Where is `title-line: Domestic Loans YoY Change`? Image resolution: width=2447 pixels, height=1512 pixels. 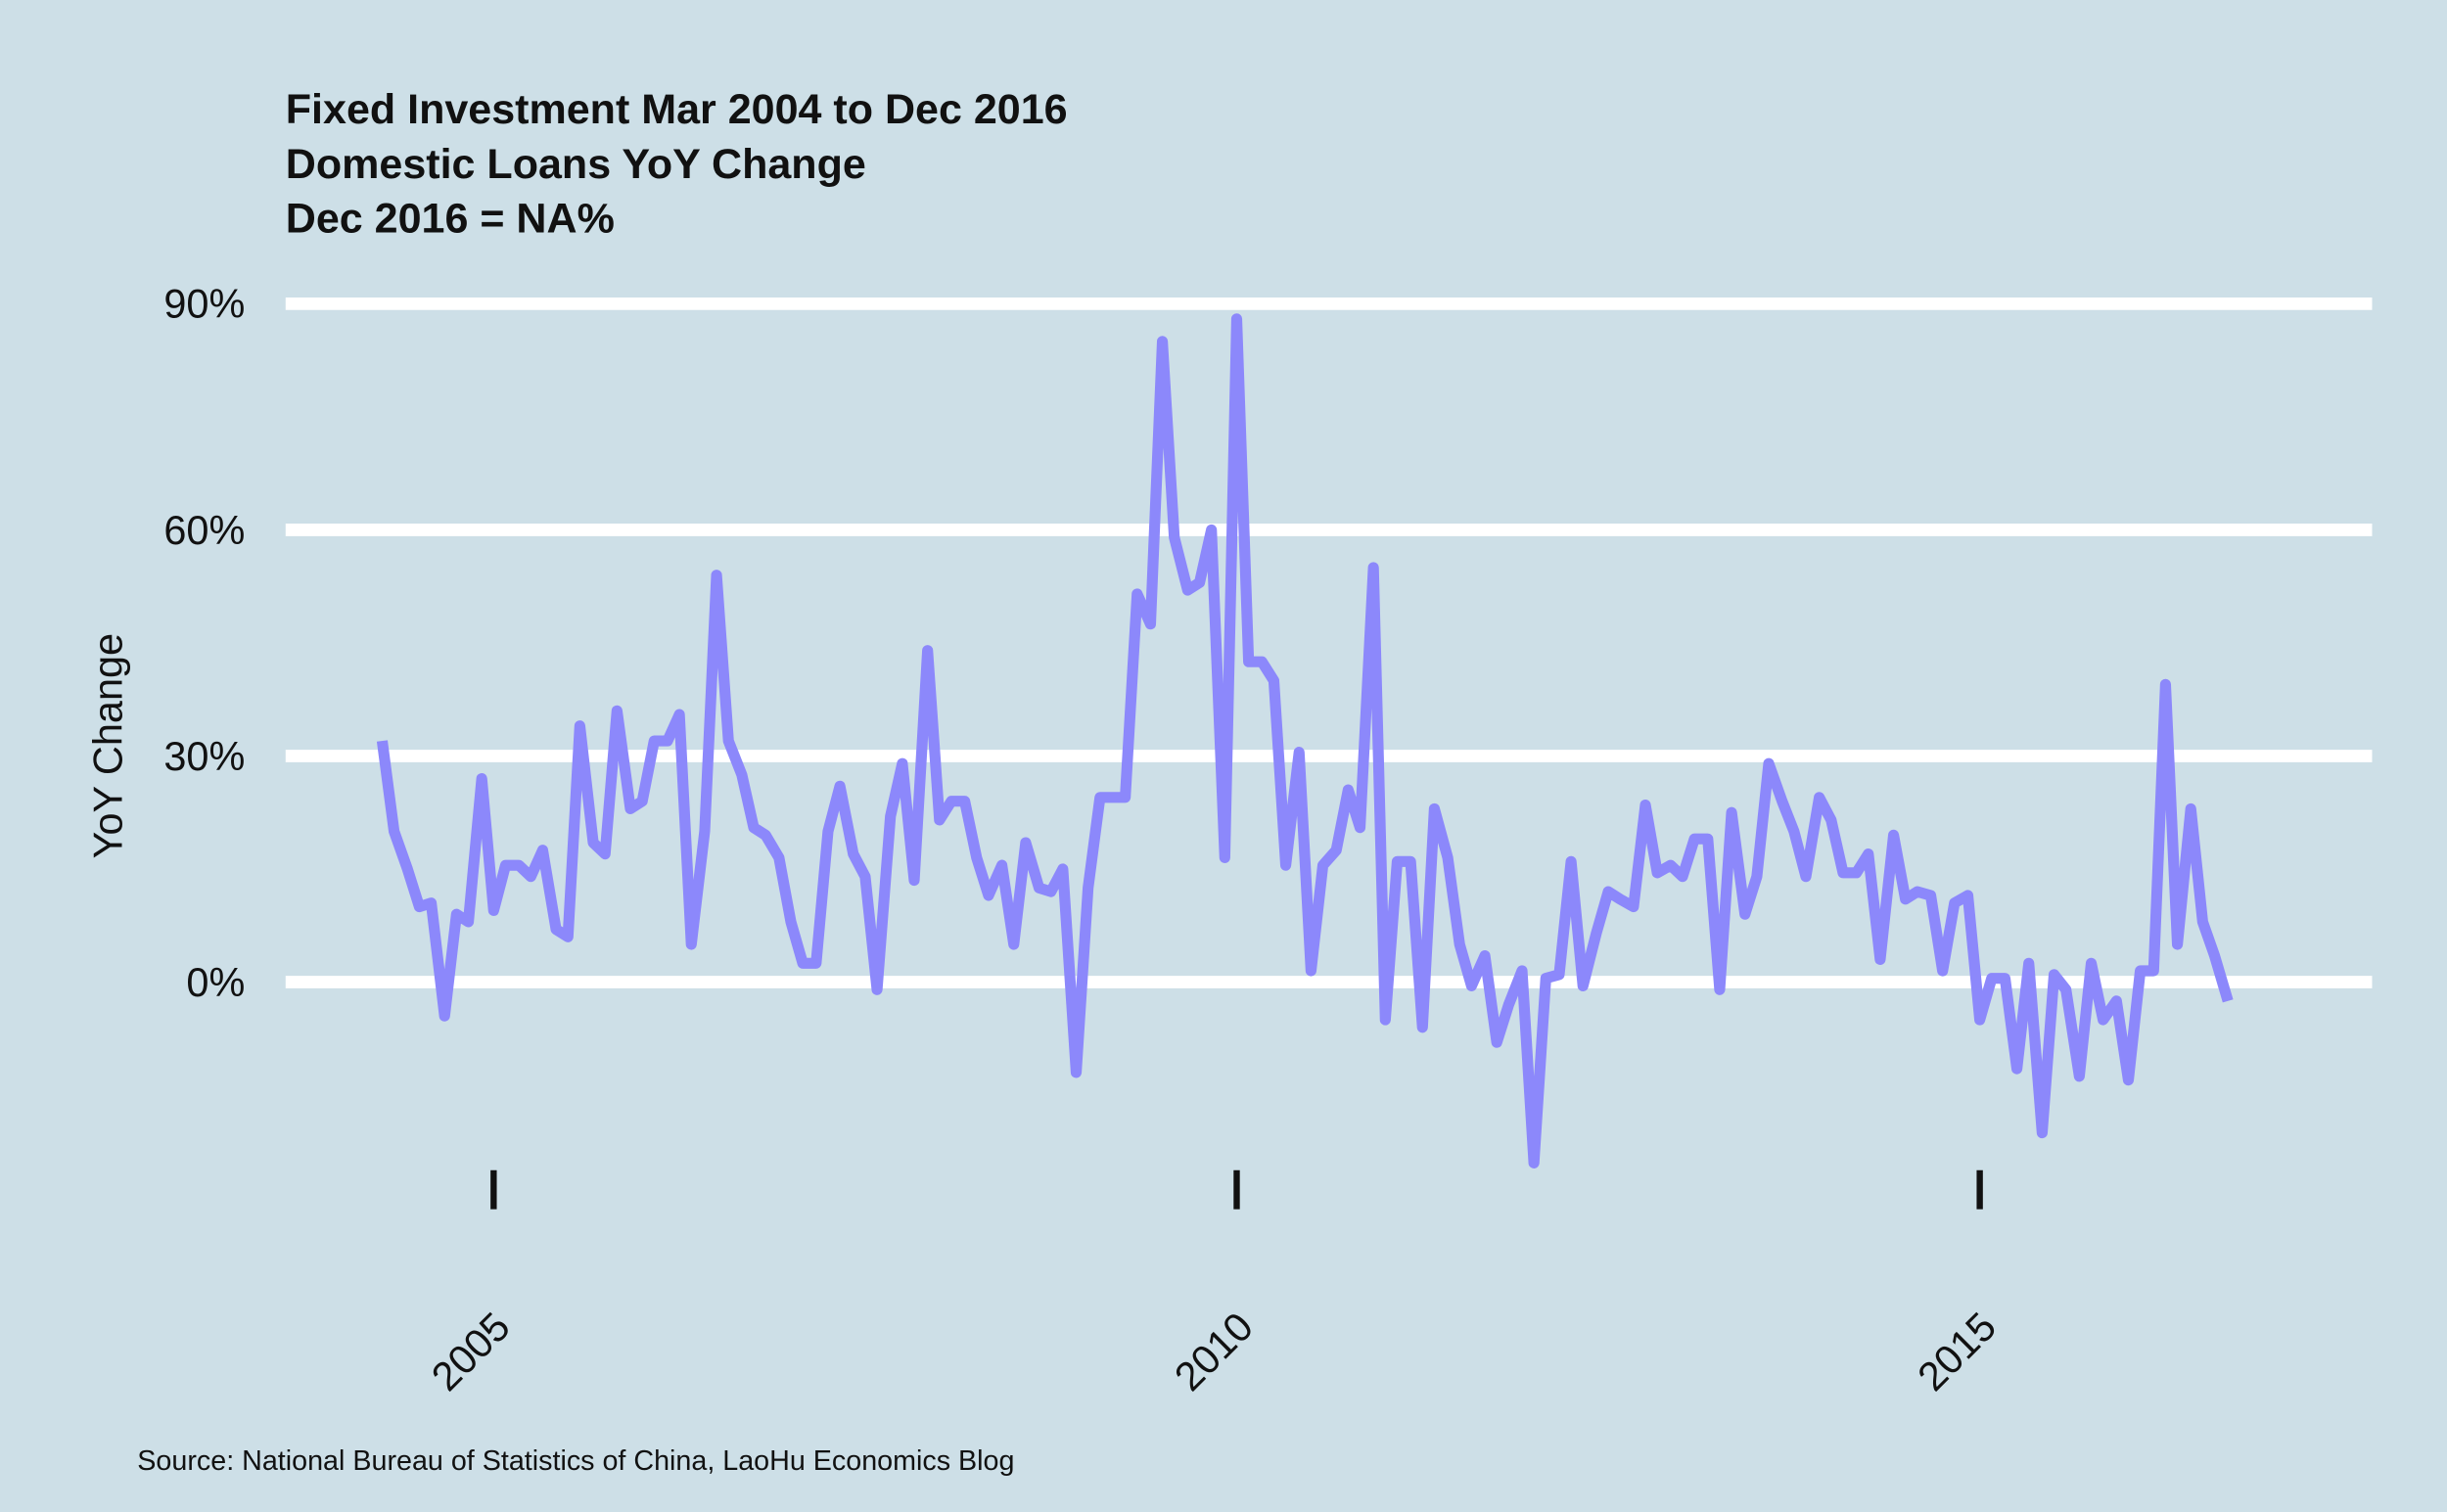
title-line: Domestic Loans YoY Change is located at coordinates (576, 164).